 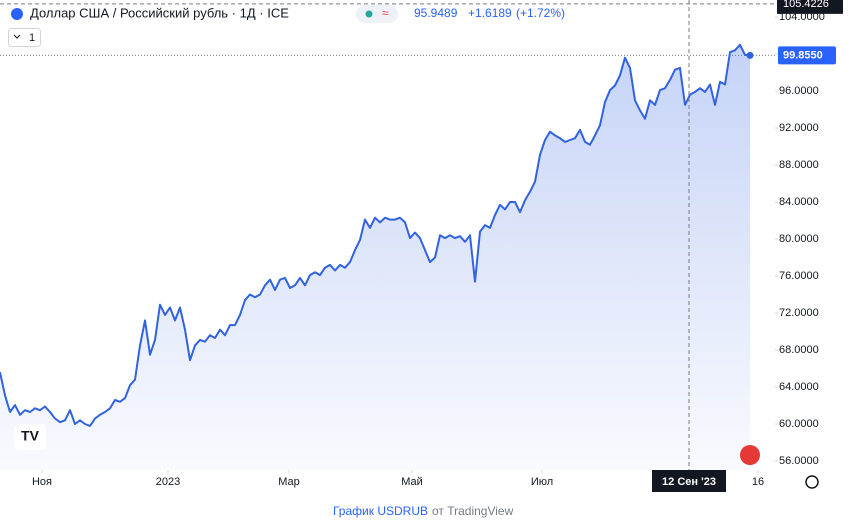 I want to click on footer-text: от TradingView, so click(x=473, y=511).